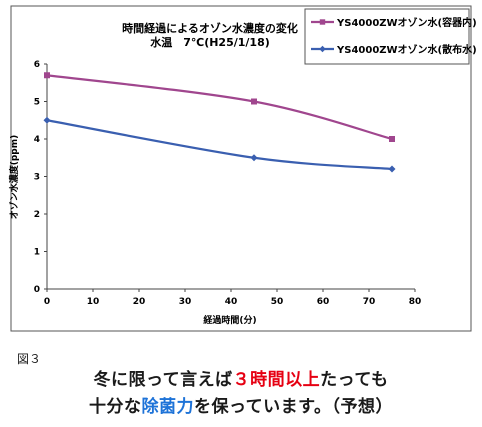 The image size is (482, 427). What do you see at coordinates (168, 407) in the screenshot?
I see `caption-line-2-highlight: 除菌力` at bounding box center [168, 407].